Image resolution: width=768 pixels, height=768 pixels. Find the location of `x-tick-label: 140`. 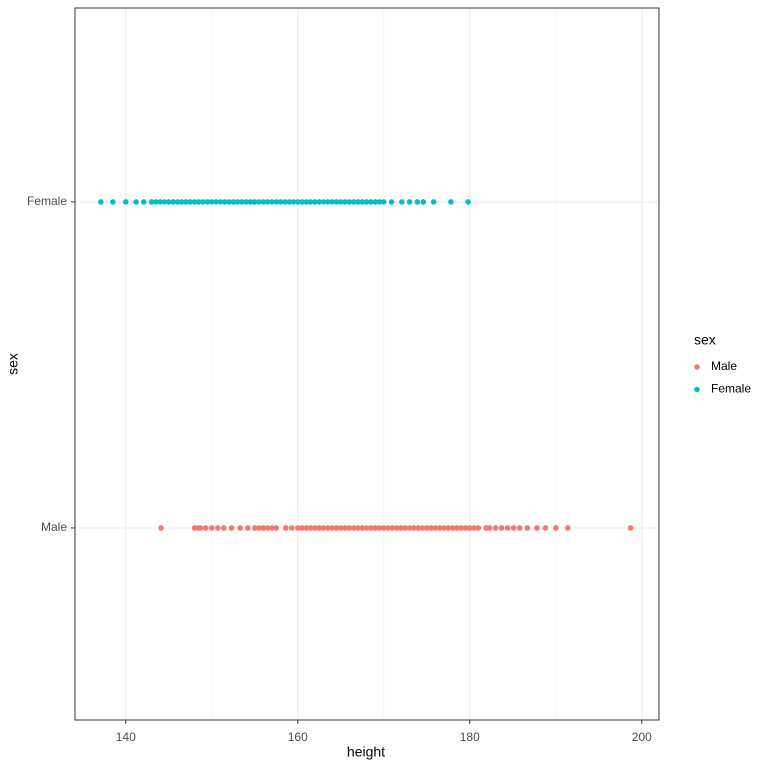

x-tick-label: 140 is located at coordinates (126, 737).